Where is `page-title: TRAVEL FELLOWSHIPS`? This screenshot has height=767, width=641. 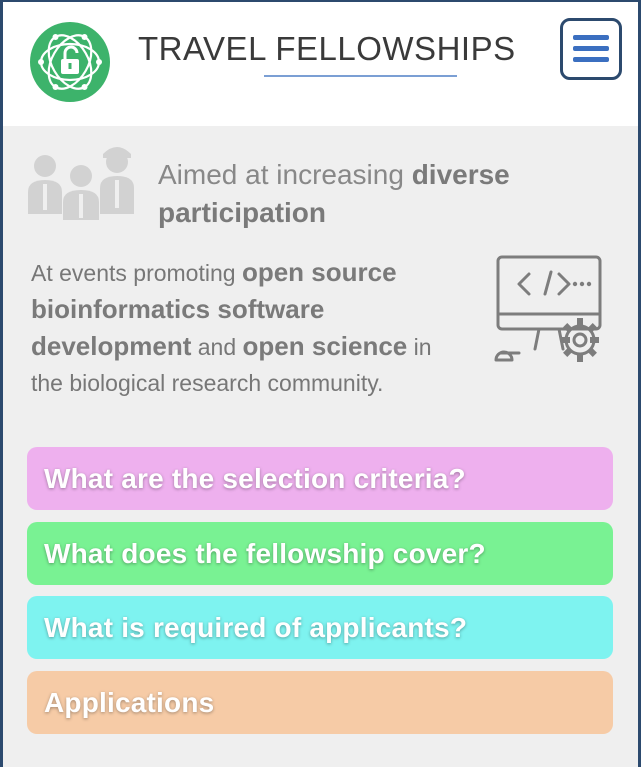 page-title: TRAVEL FELLOWSHIPS is located at coordinates (327, 48).